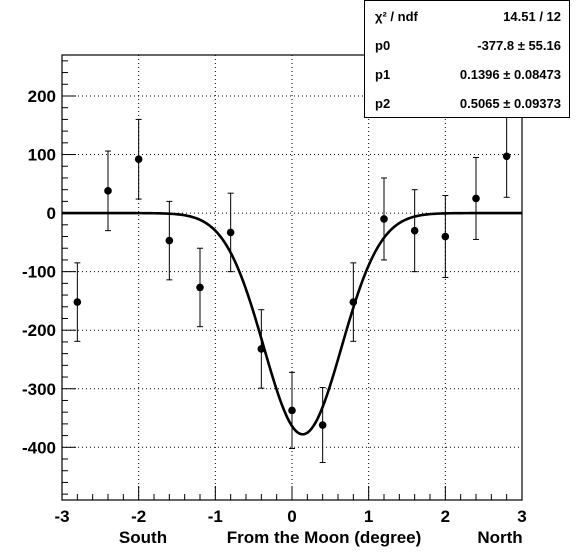 This screenshot has width=581, height=557. I want to click on stats-row-chi2: χ² / ndf 14.51 / 12, so click(467, 16).